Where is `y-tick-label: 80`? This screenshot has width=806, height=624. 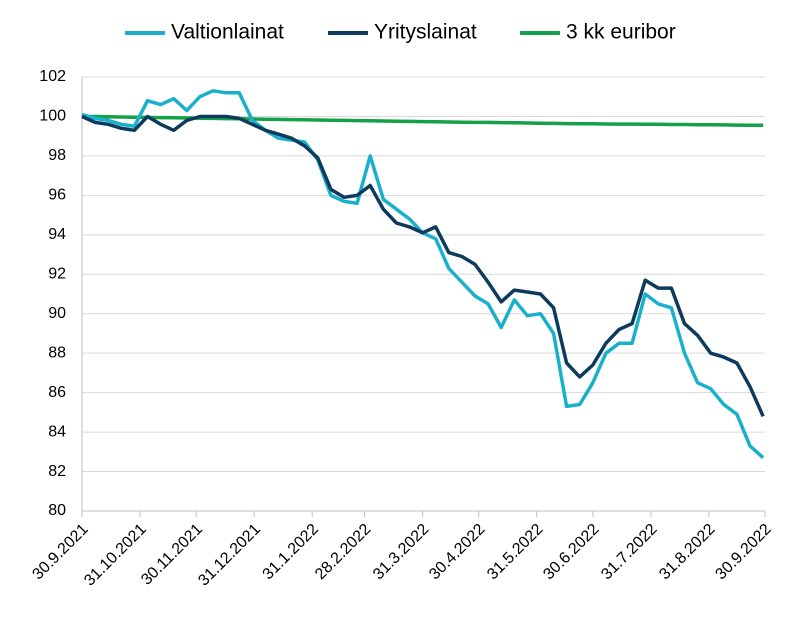
y-tick-label: 80 is located at coordinates (57, 510).